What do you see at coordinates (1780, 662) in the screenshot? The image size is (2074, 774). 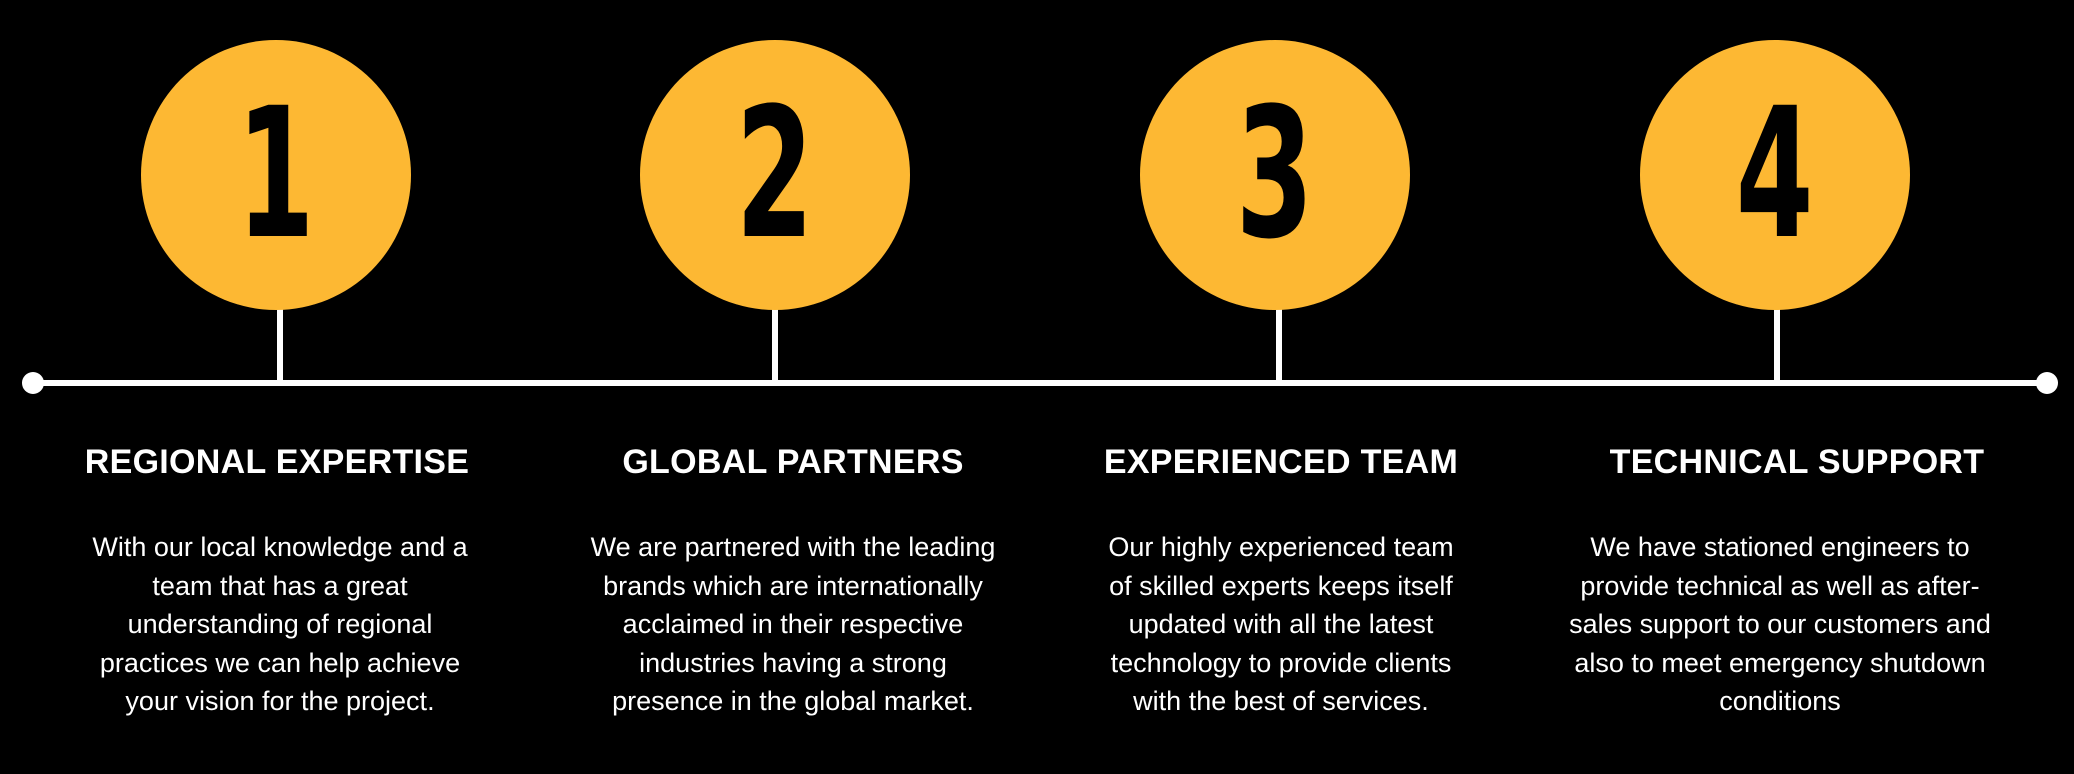 I see `step-4-desc-line: also to meet emergency shutdown` at bounding box center [1780, 662].